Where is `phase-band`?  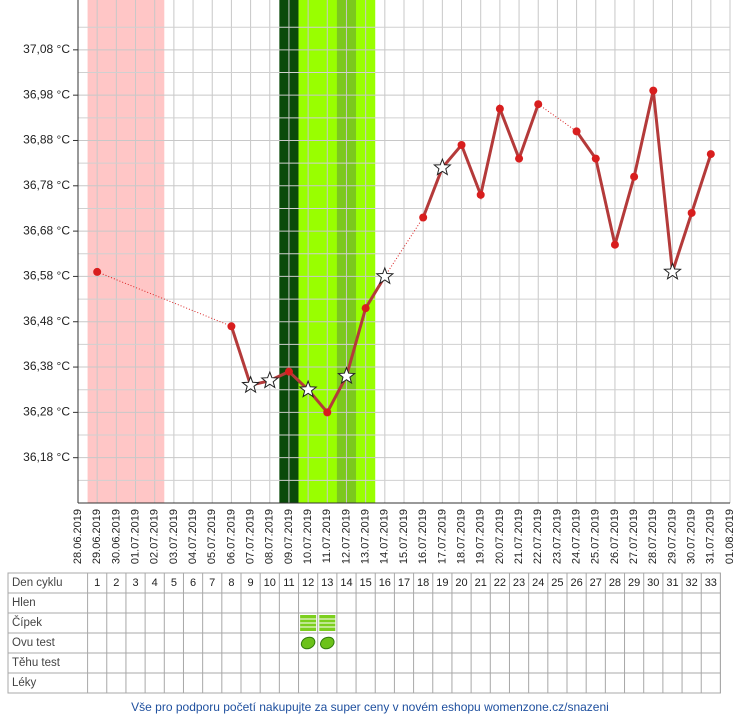
phase-band is located at coordinates (126, 251).